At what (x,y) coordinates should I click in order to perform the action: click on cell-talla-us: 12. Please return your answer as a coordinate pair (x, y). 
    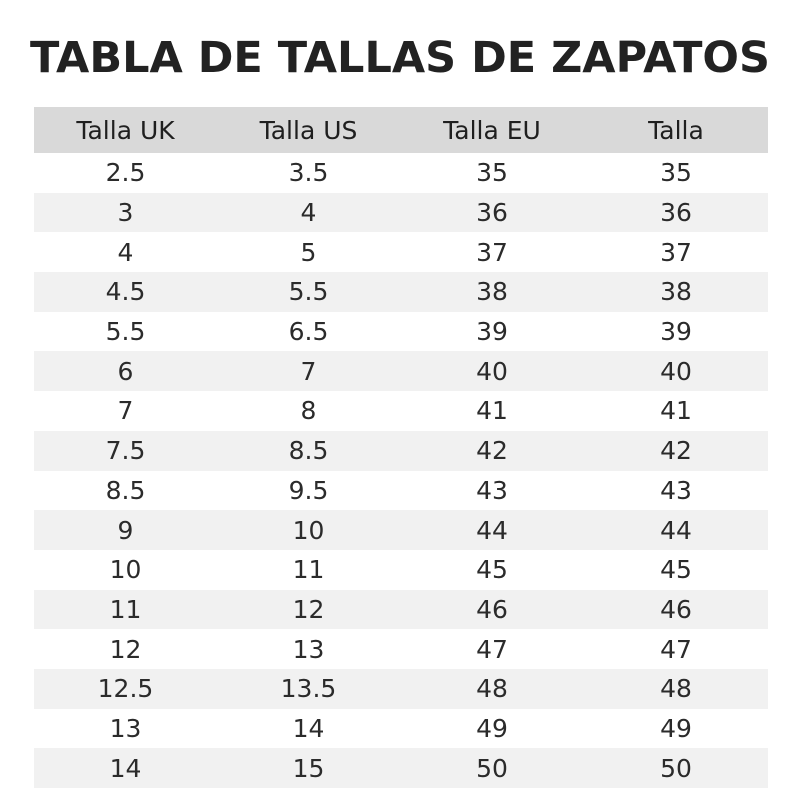
    Looking at the image, I should click on (308, 609).